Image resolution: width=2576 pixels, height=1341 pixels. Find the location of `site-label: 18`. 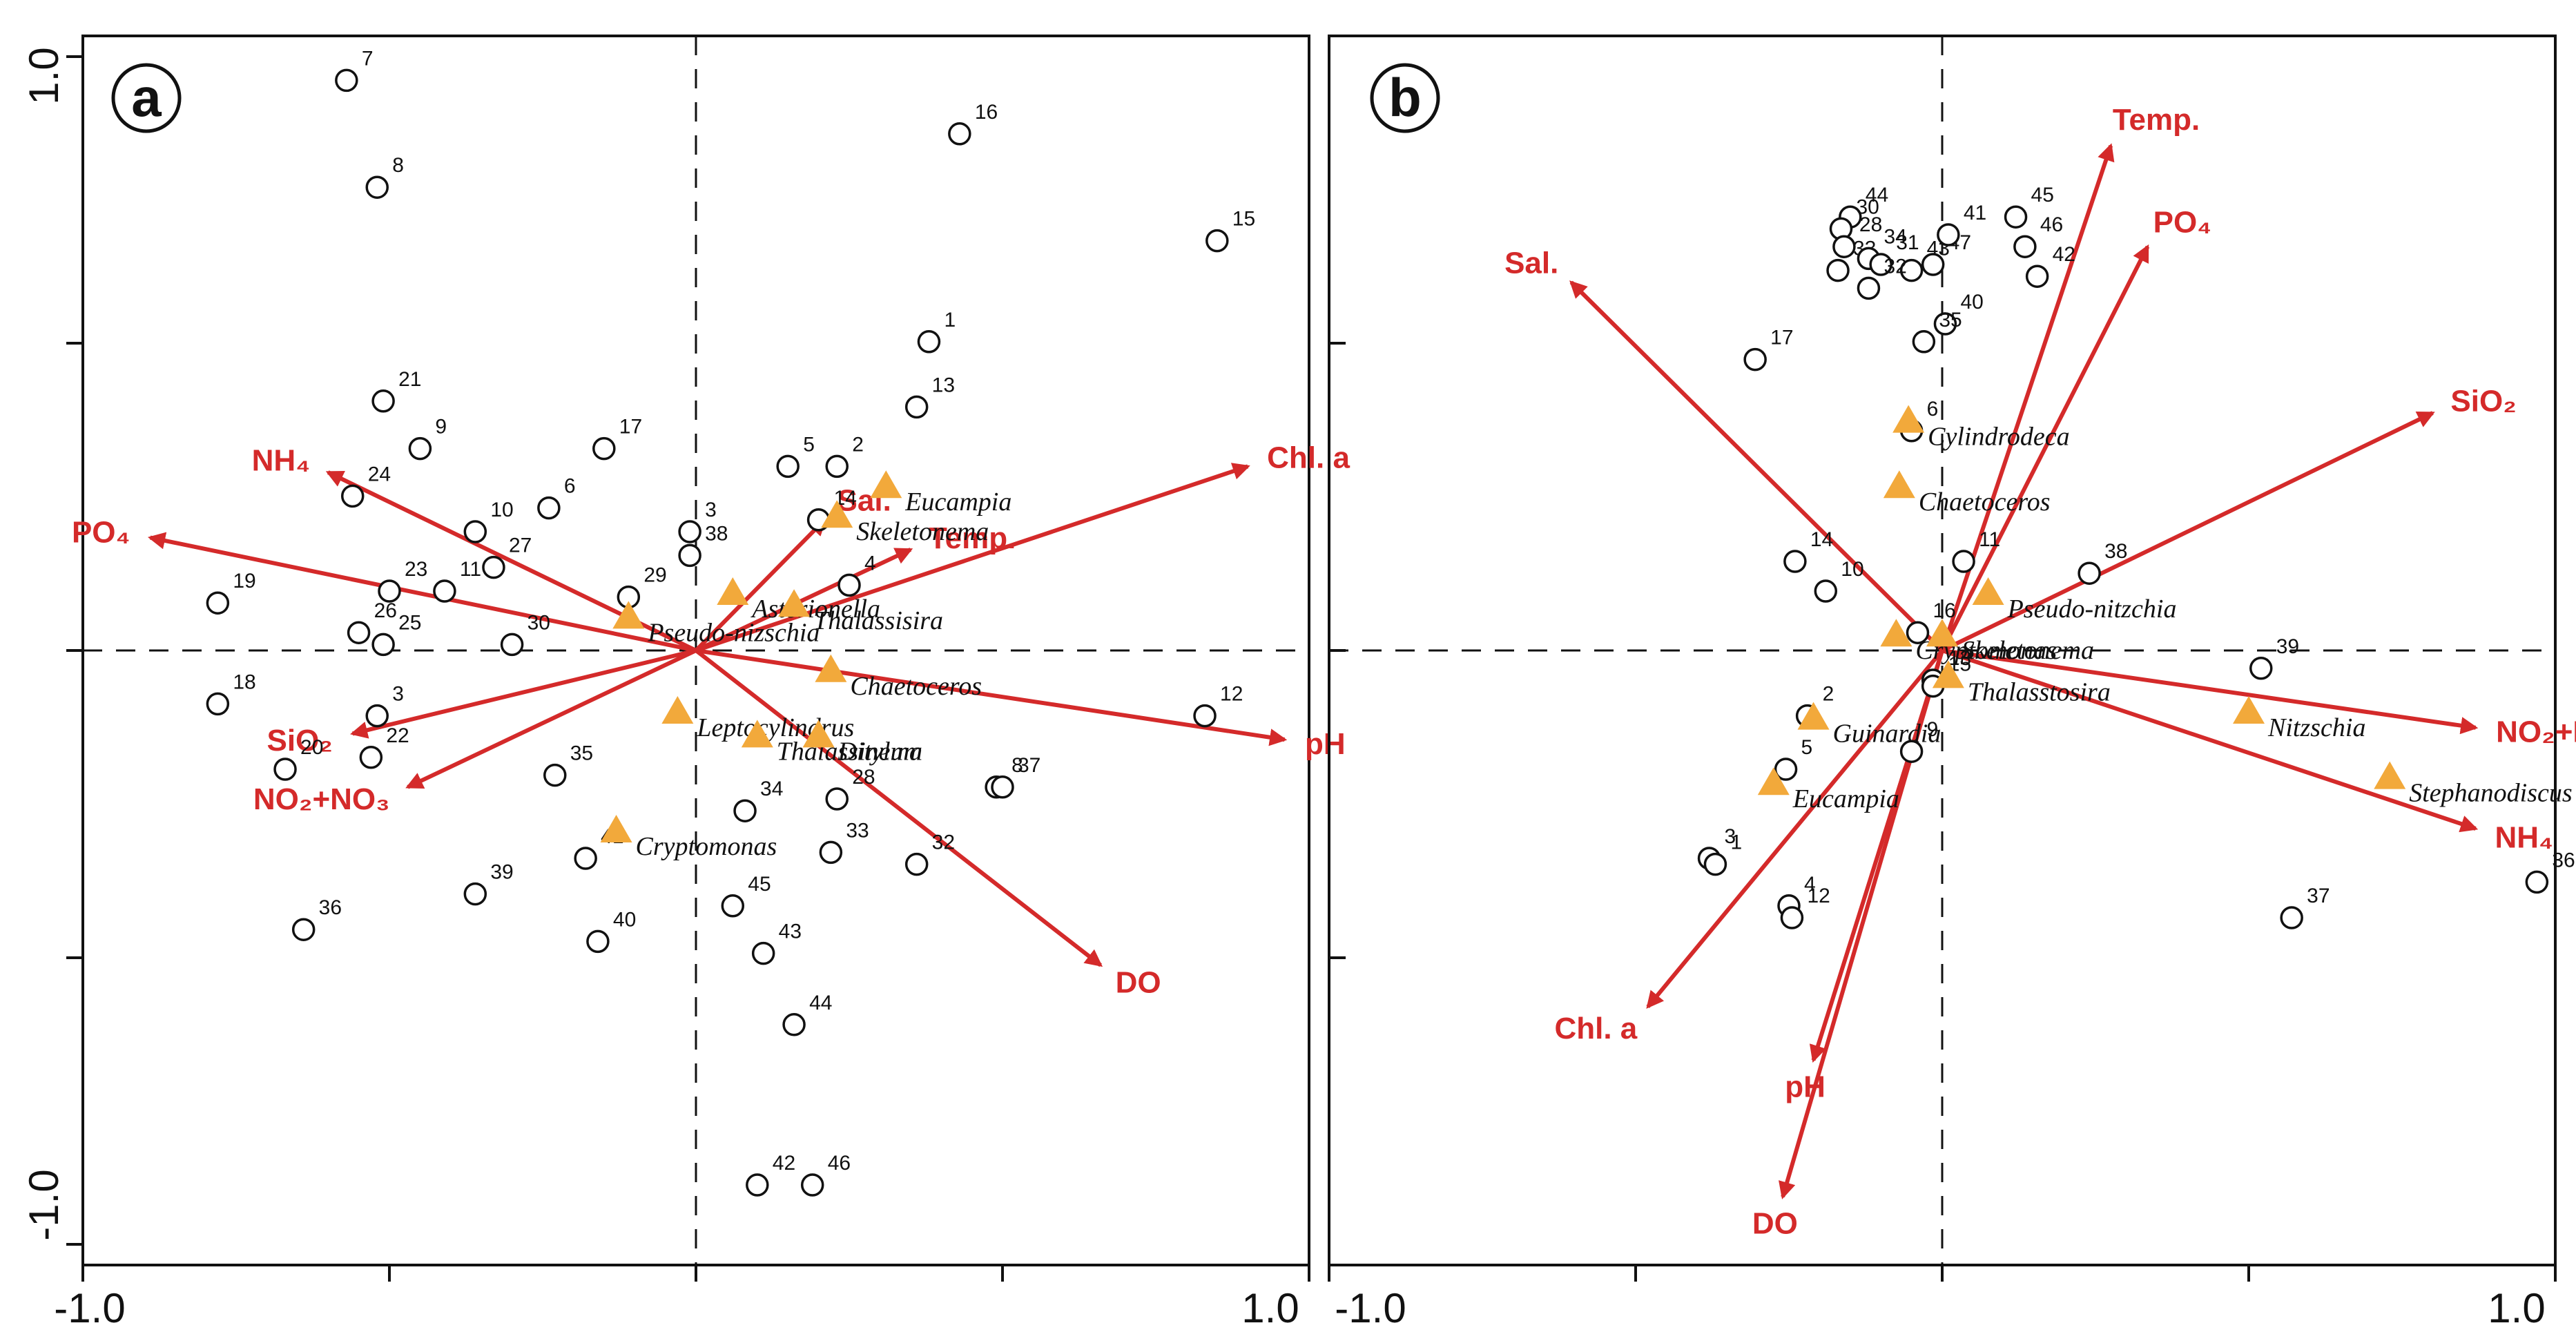

site-label: 18 is located at coordinates (244, 681).